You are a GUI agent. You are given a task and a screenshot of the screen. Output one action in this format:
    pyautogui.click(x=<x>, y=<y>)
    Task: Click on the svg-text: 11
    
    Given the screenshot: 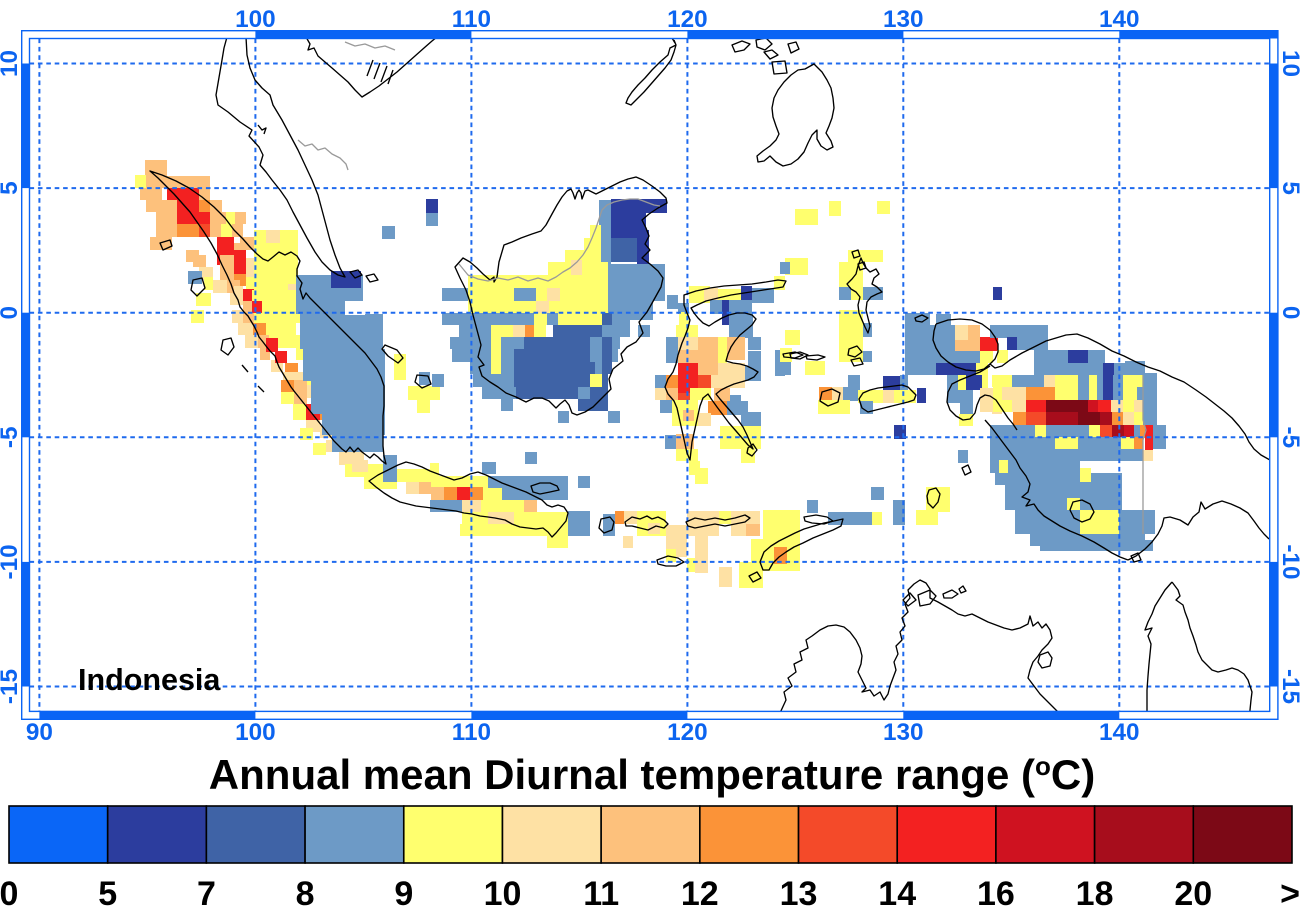 What is the action you would take?
    pyautogui.click(x=601, y=894)
    